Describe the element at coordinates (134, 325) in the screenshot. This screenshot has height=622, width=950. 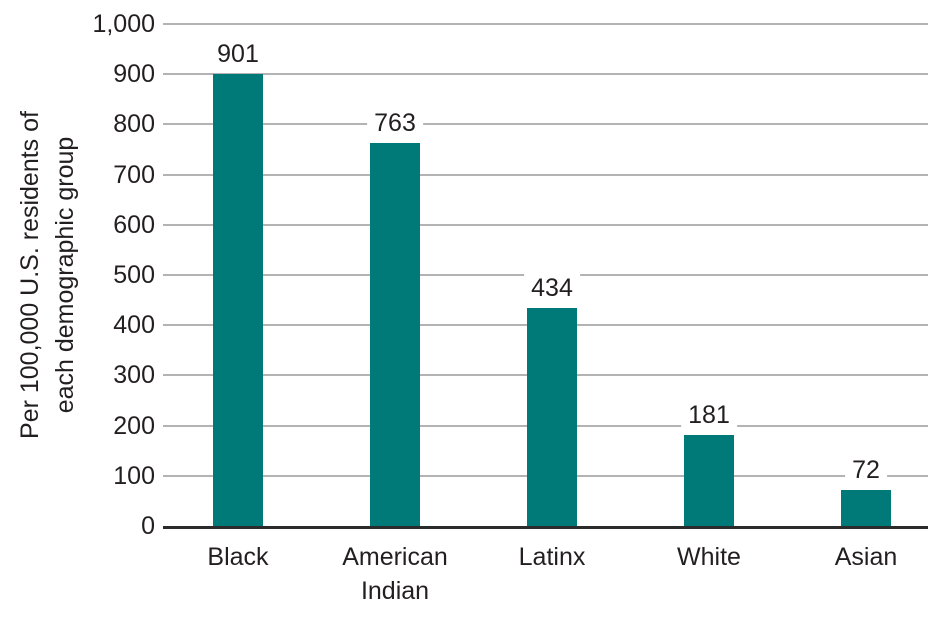
I see `y-tick-label-400: 400` at that location.